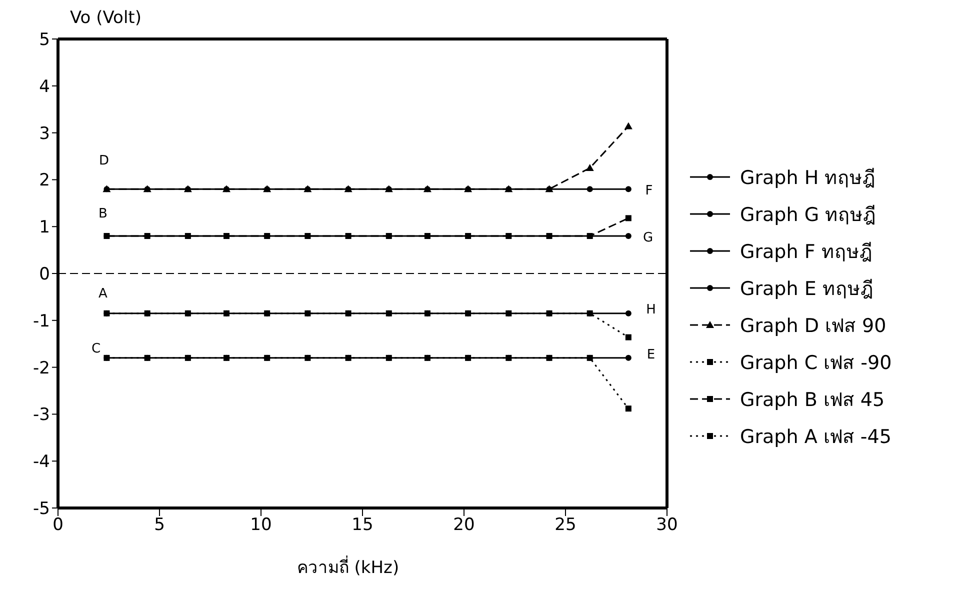 The width and height of the screenshot is (978, 610). Describe the element at coordinates (41, 321) in the screenshot. I see `y-tick-label: -1` at that location.